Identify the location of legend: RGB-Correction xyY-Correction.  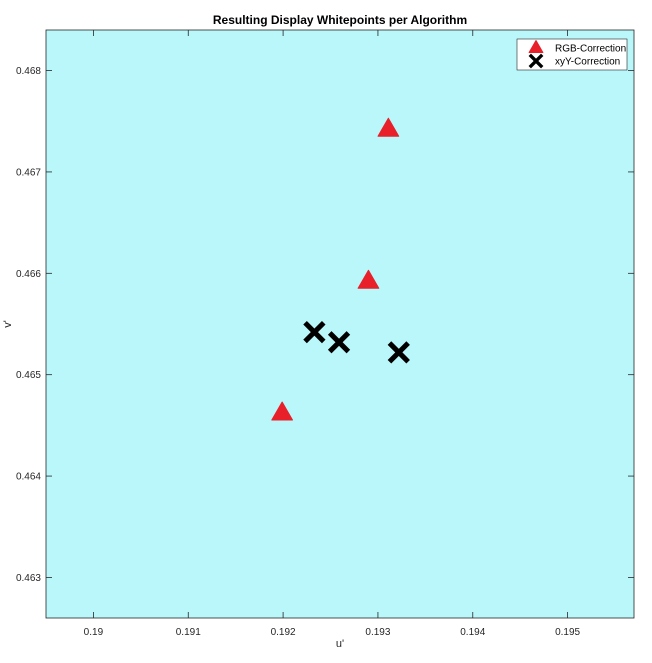
(572, 54).